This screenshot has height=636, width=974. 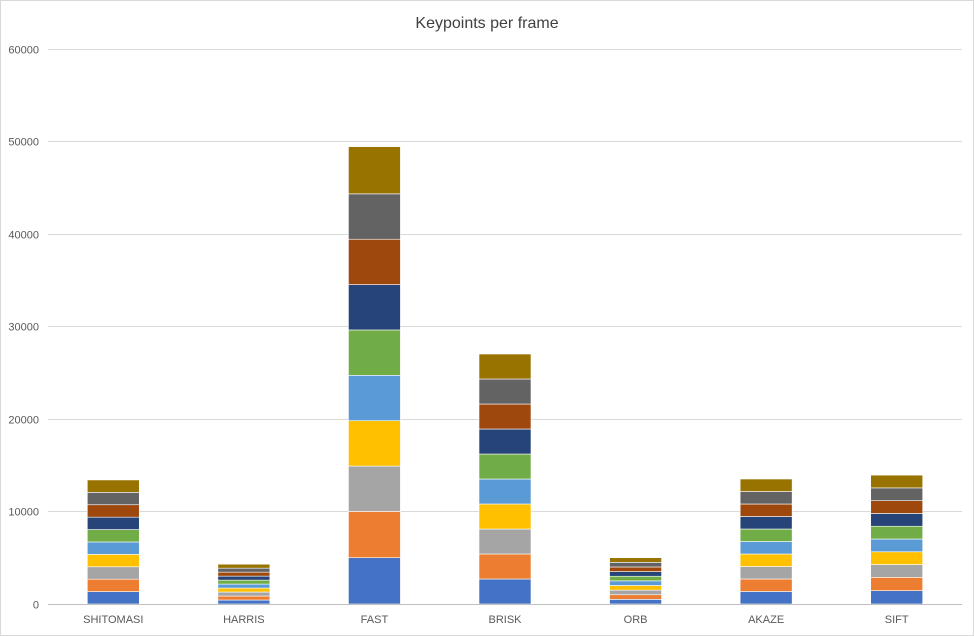 What do you see at coordinates (486, 23) in the screenshot?
I see `chart-title: Keypoints per frame` at bounding box center [486, 23].